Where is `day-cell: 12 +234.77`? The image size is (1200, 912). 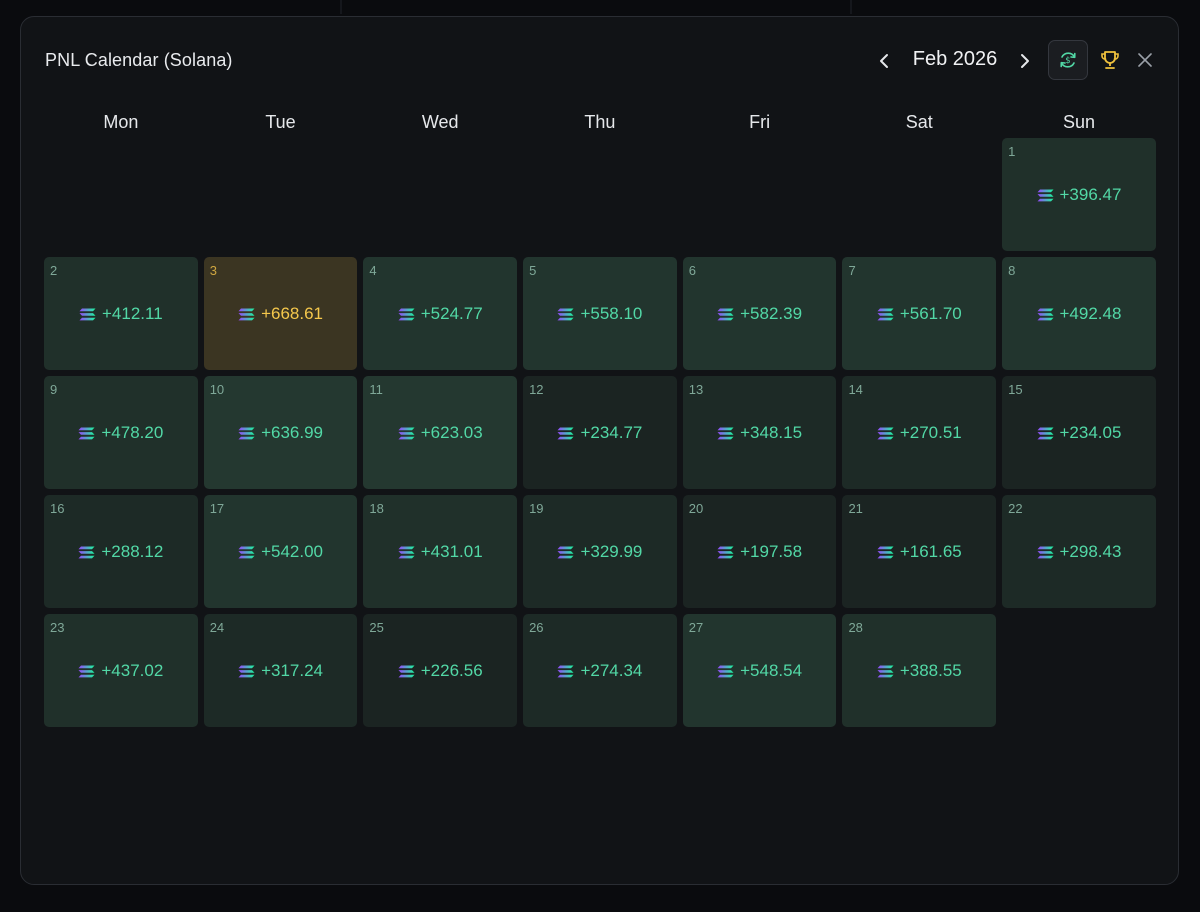 day-cell: 12 +234.77 is located at coordinates (600, 432).